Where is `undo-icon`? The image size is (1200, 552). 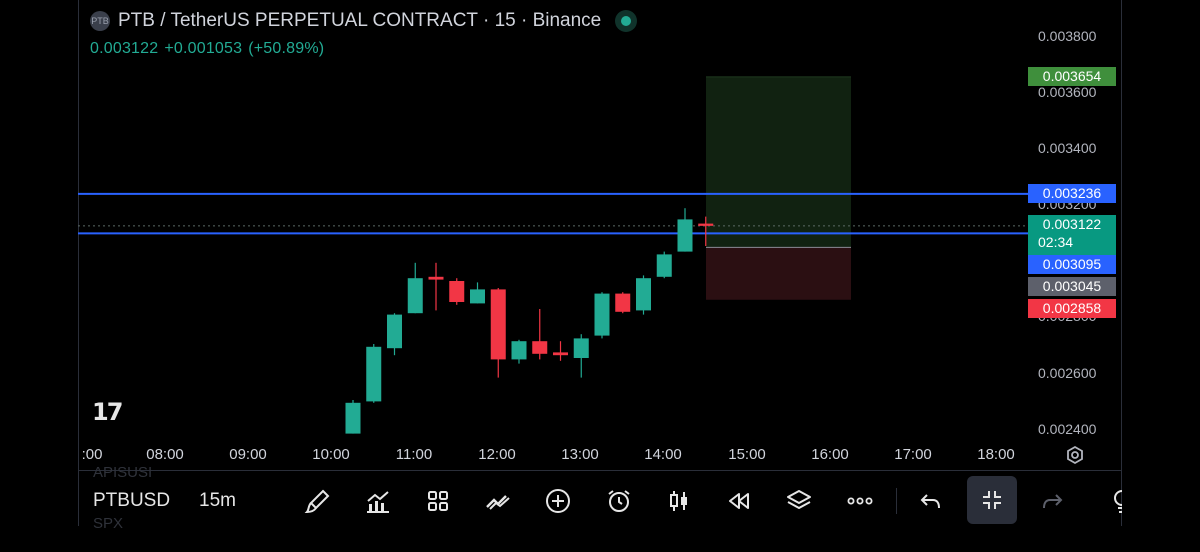 undo-icon is located at coordinates (931, 501).